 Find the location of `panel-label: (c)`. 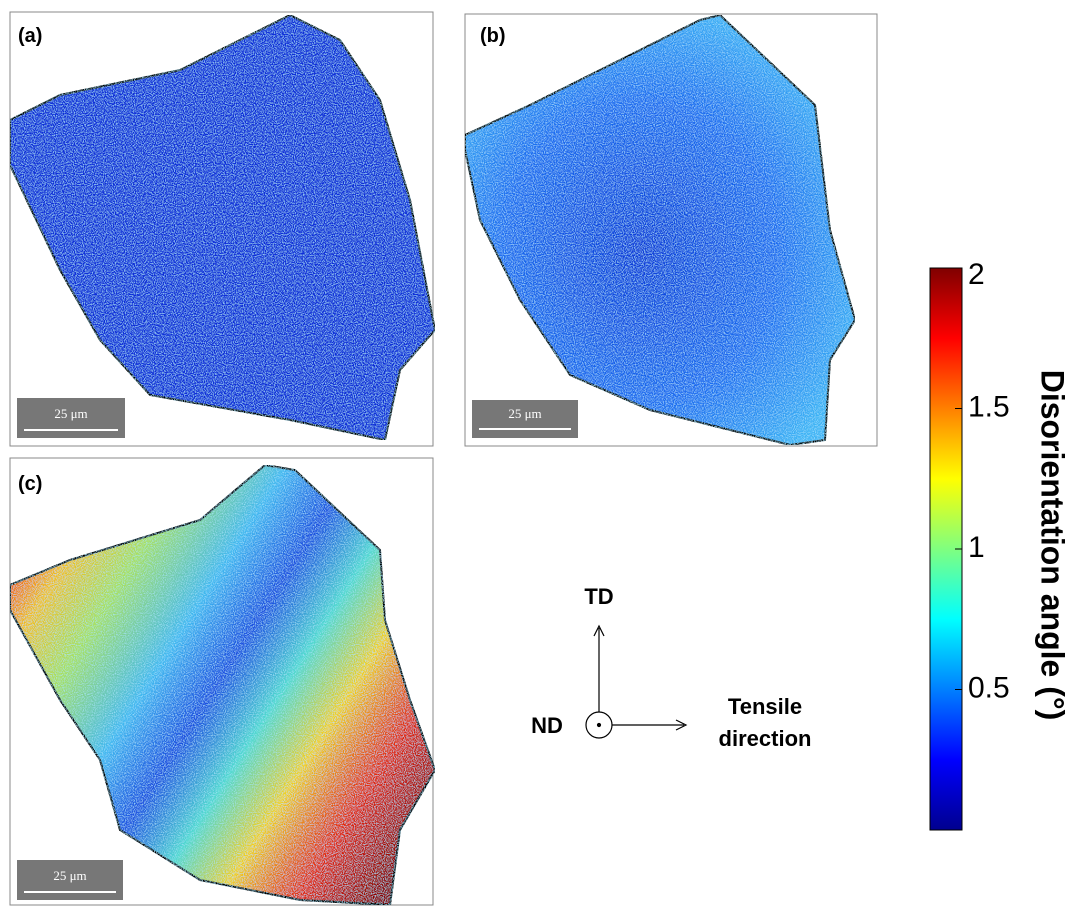

panel-label: (c) is located at coordinates (30, 484).